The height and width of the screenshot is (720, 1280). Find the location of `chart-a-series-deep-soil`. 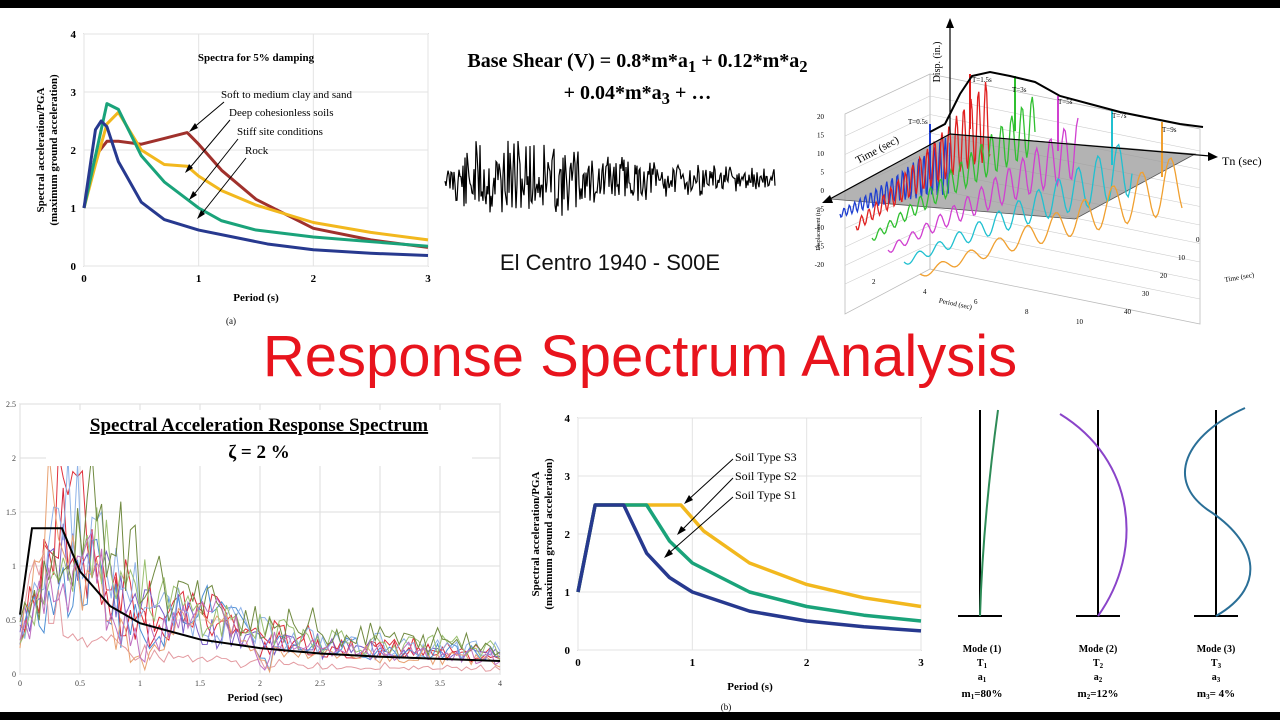

chart-a-series-deep-soil is located at coordinates (255, 176).